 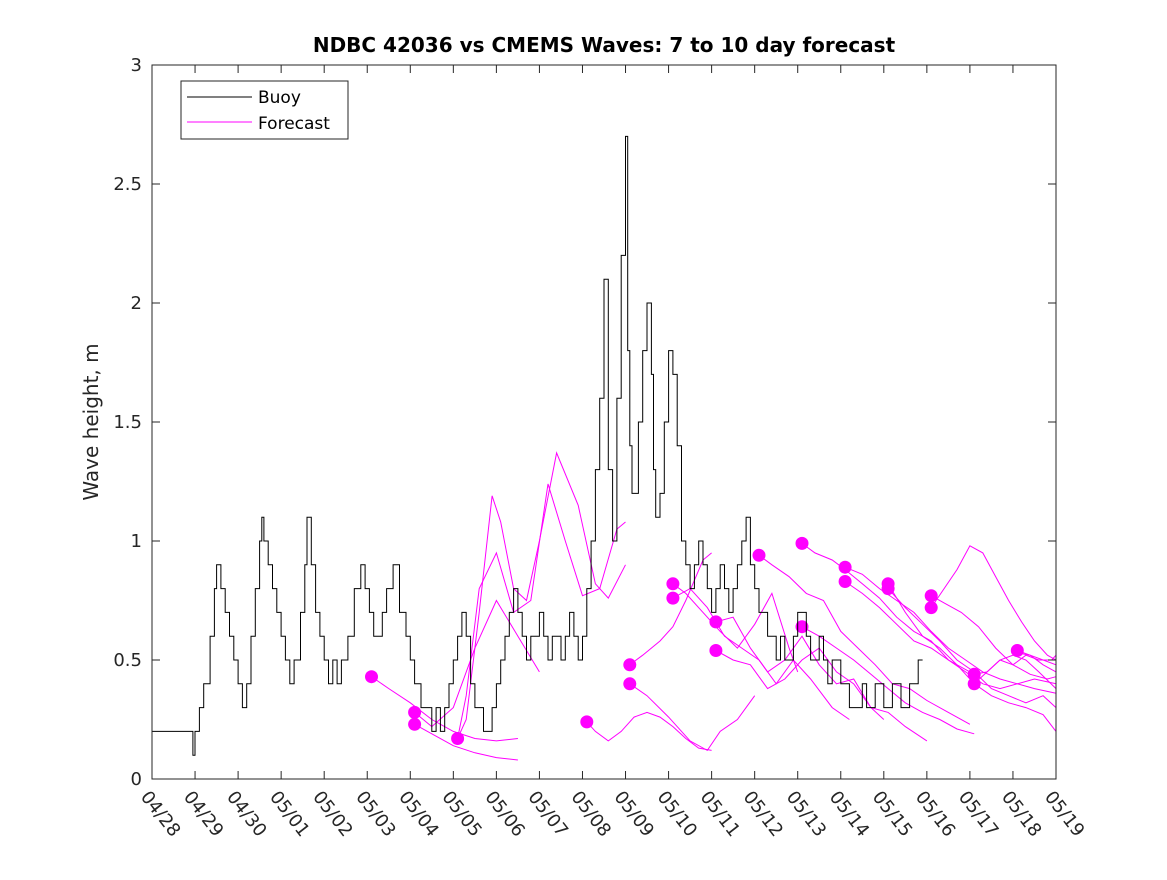 I want to click on y-tick-label: 1.5, so click(x=127, y=422).